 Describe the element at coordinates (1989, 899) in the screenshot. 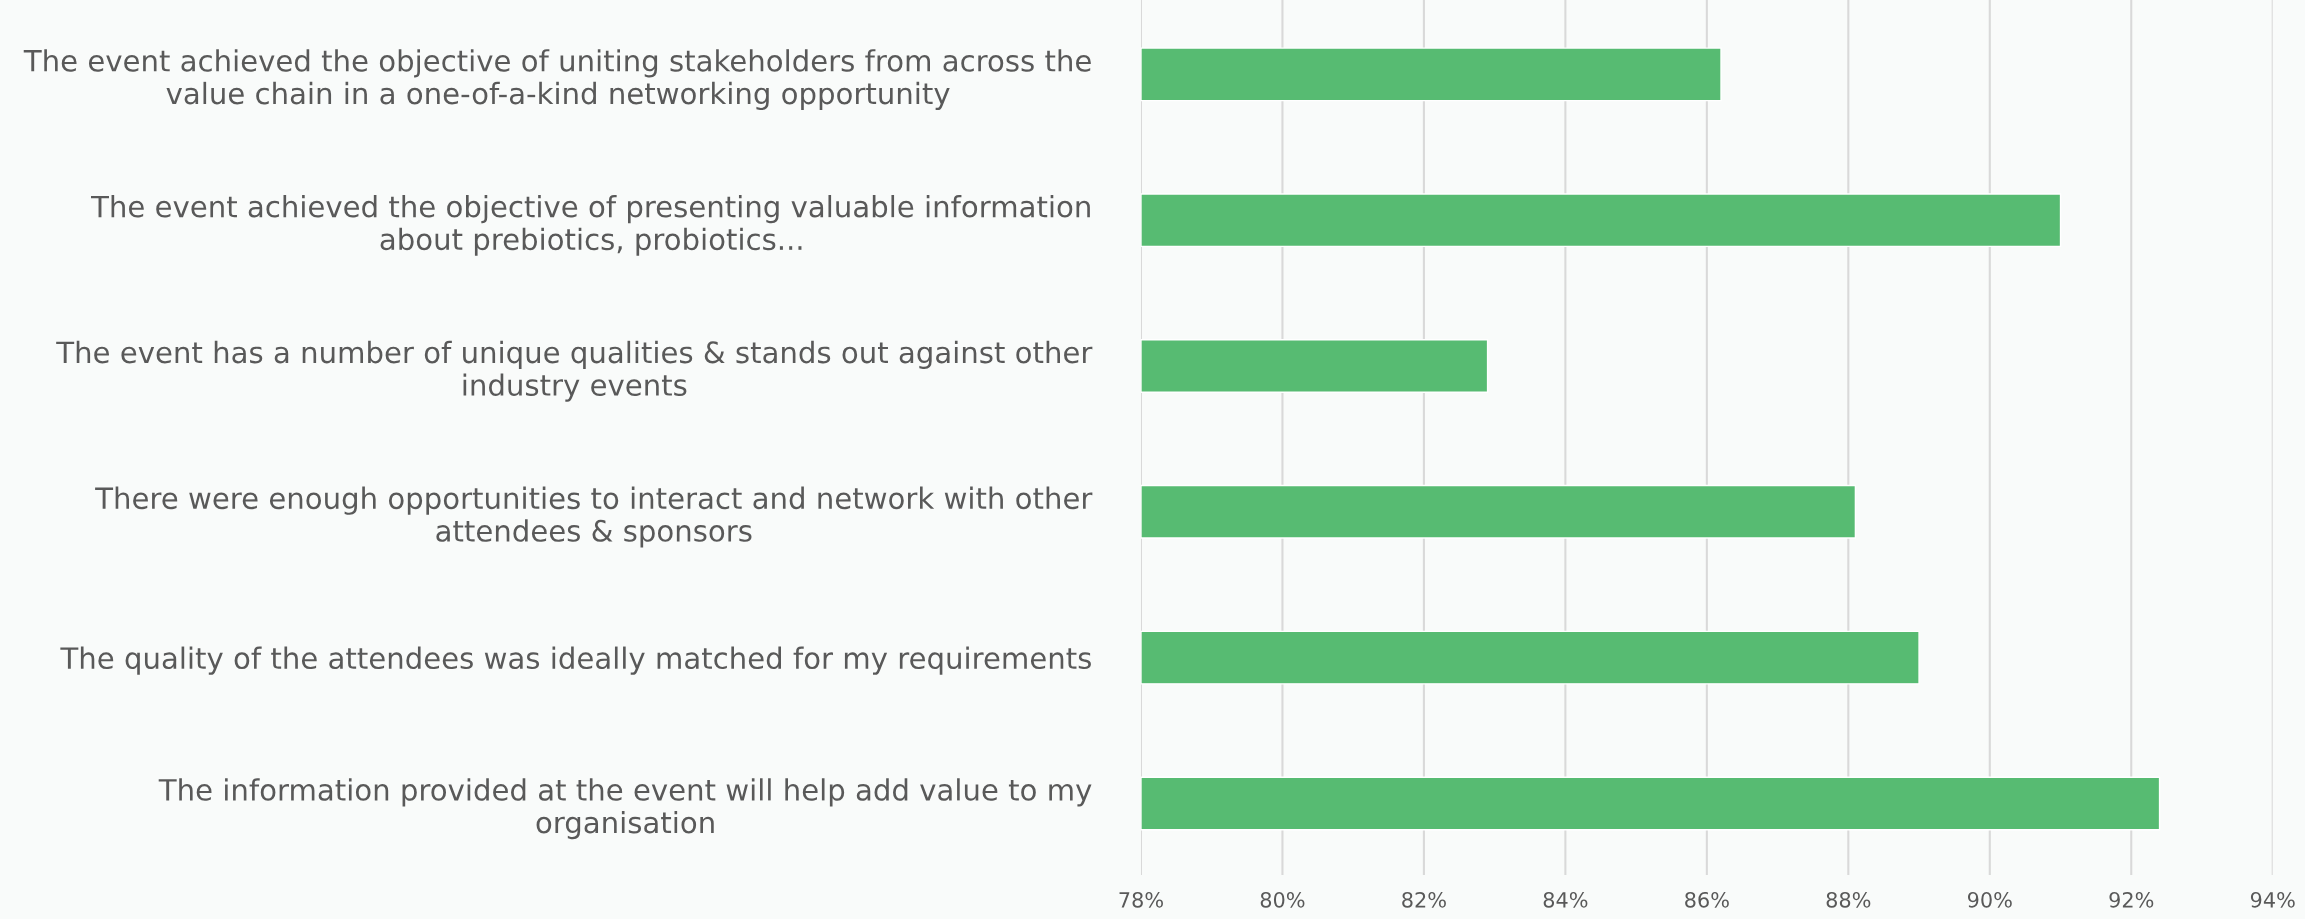

I see `x-tick-label: 90%` at that location.